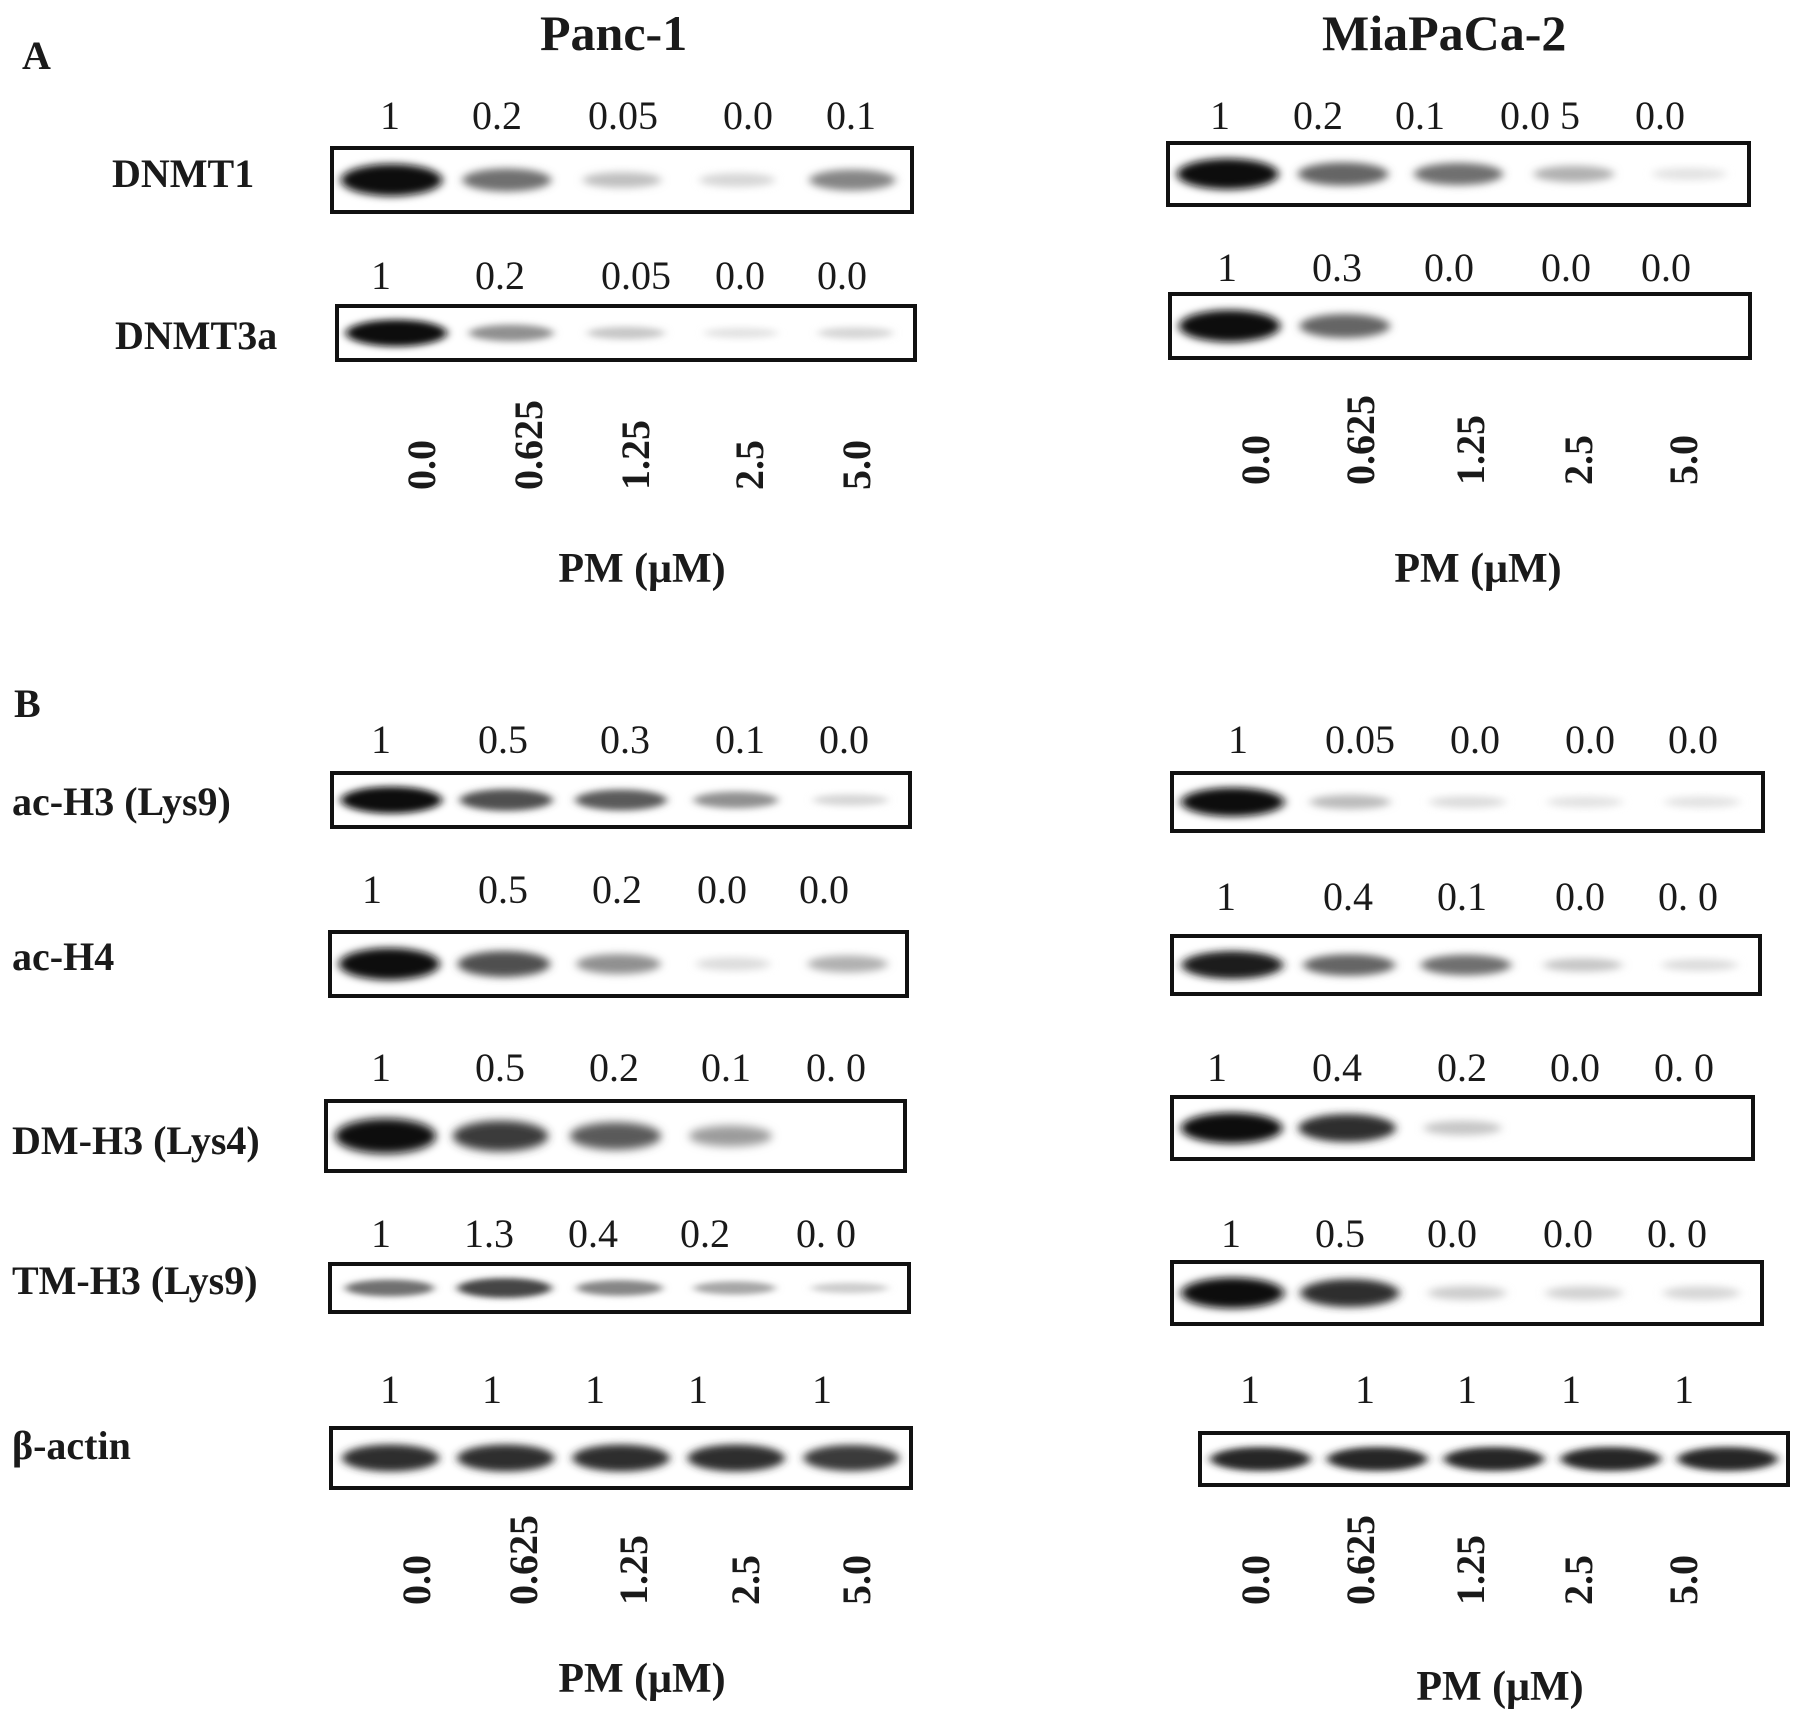  I want to click on dose-label: 2.5, so click(749, 465).